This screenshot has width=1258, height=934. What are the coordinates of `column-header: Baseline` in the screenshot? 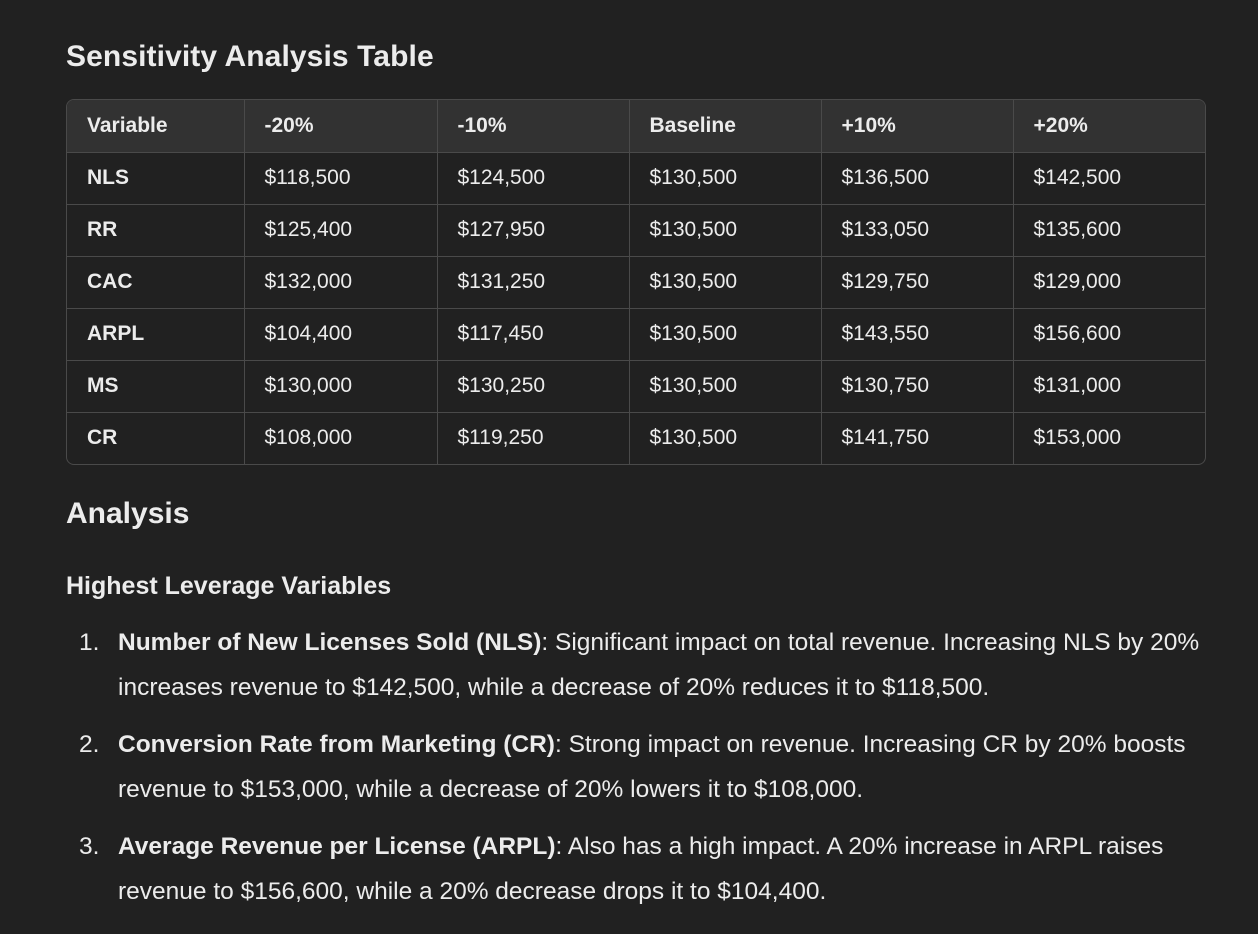 It's located at (725, 126).